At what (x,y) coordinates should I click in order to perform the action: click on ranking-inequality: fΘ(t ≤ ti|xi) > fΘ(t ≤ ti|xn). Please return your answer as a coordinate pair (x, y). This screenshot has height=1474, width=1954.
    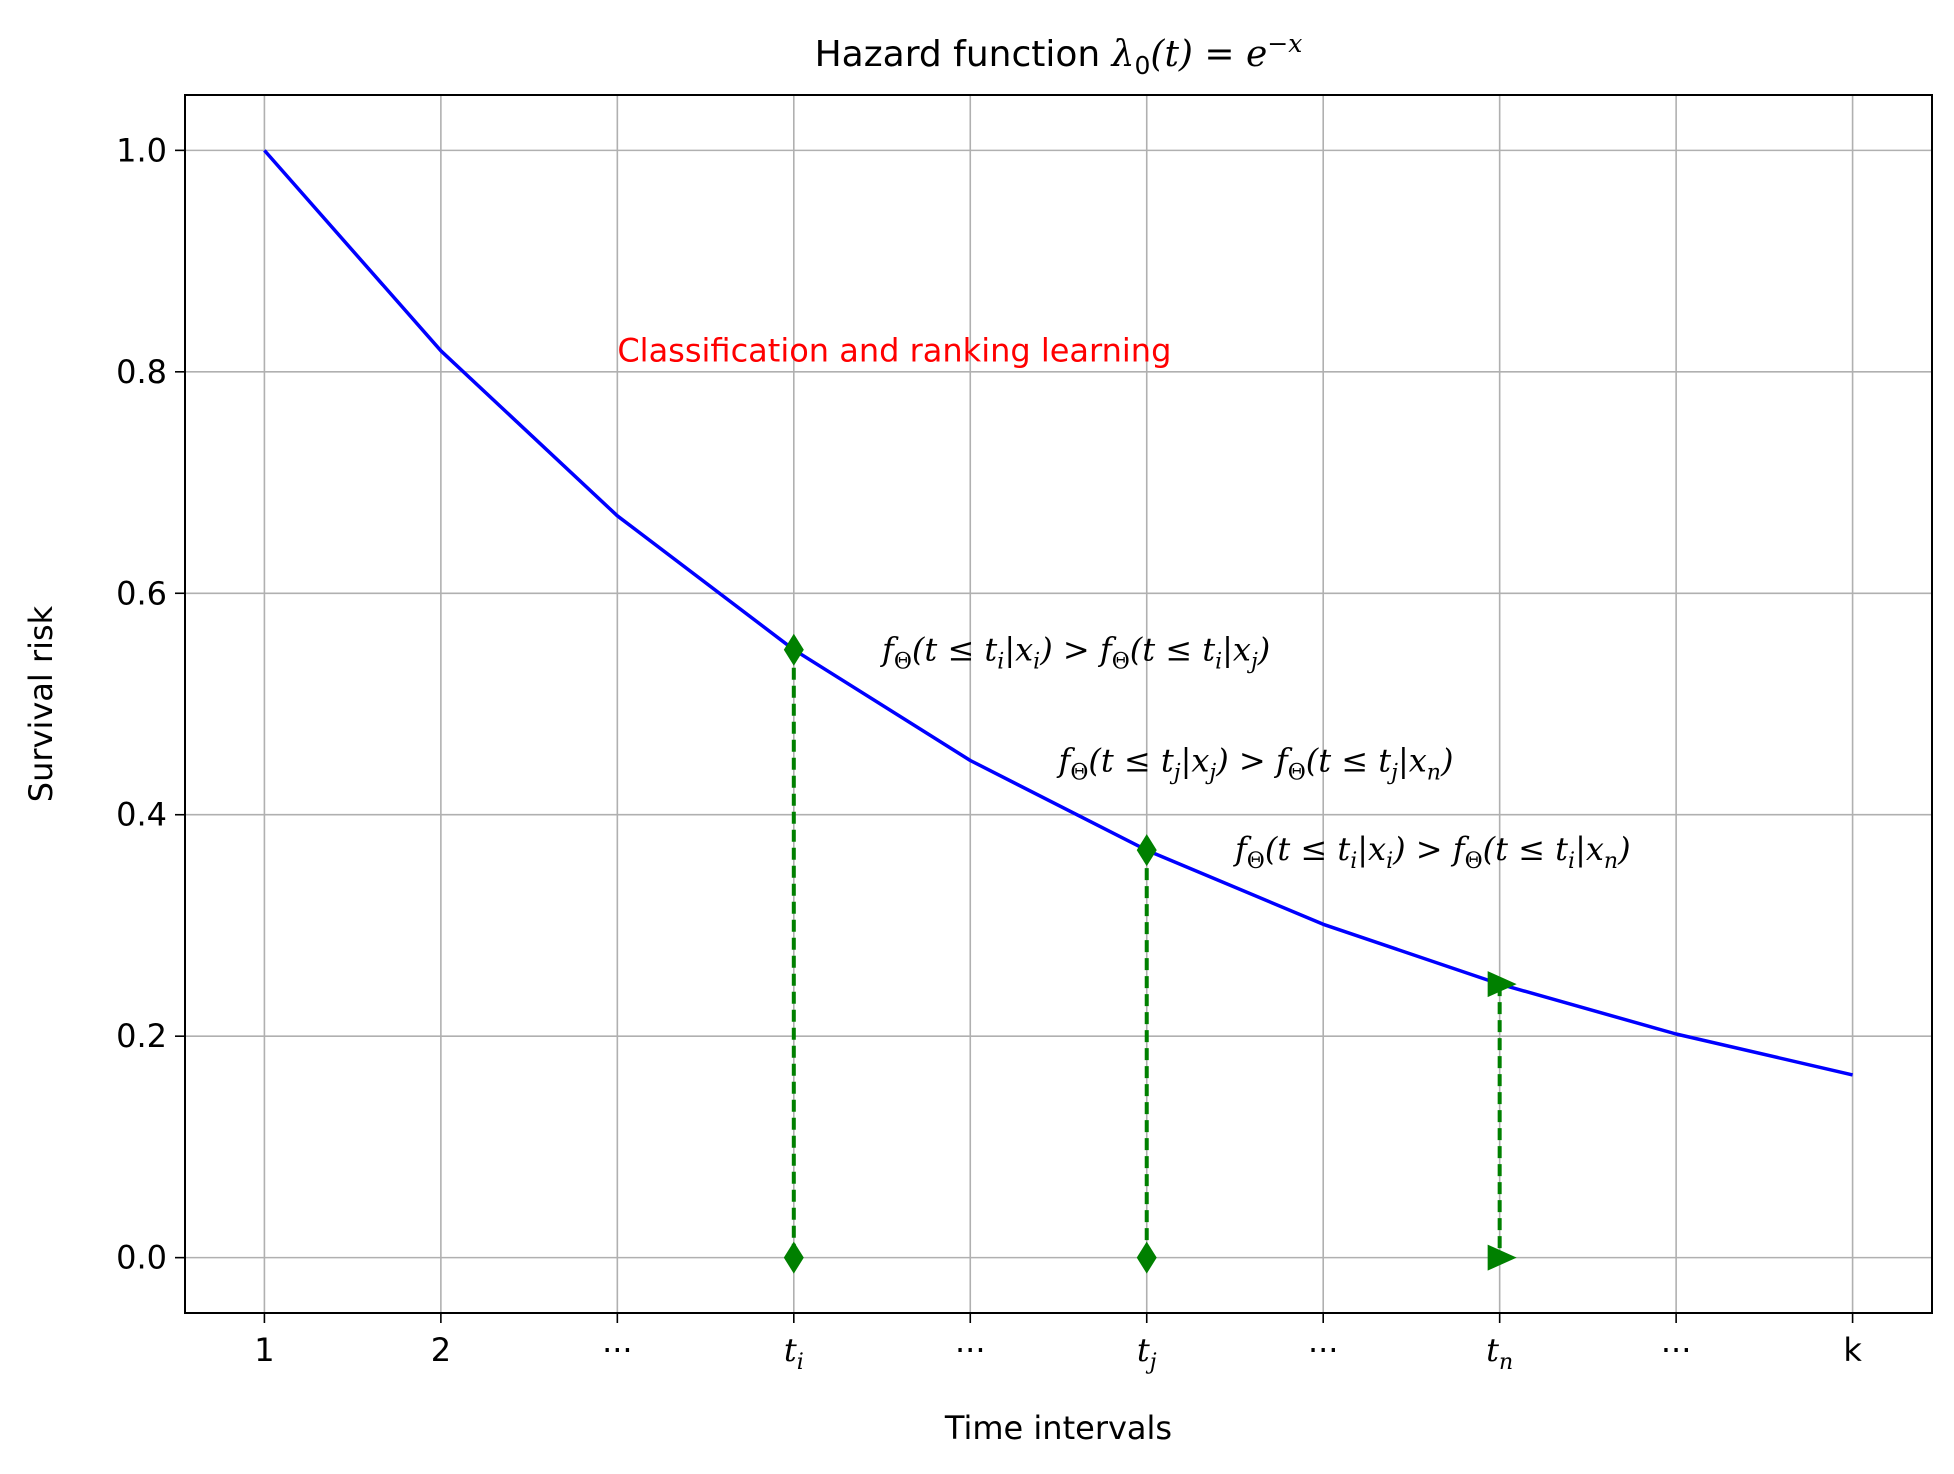
    Looking at the image, I should click on (1432, 852).